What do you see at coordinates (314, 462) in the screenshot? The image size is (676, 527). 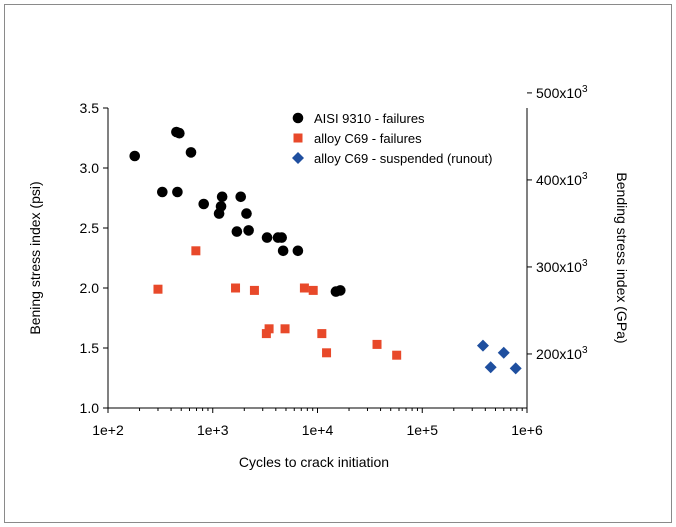 I see `x-axis-label: Cycles to crack initiation` at bounding box center [314, 462].